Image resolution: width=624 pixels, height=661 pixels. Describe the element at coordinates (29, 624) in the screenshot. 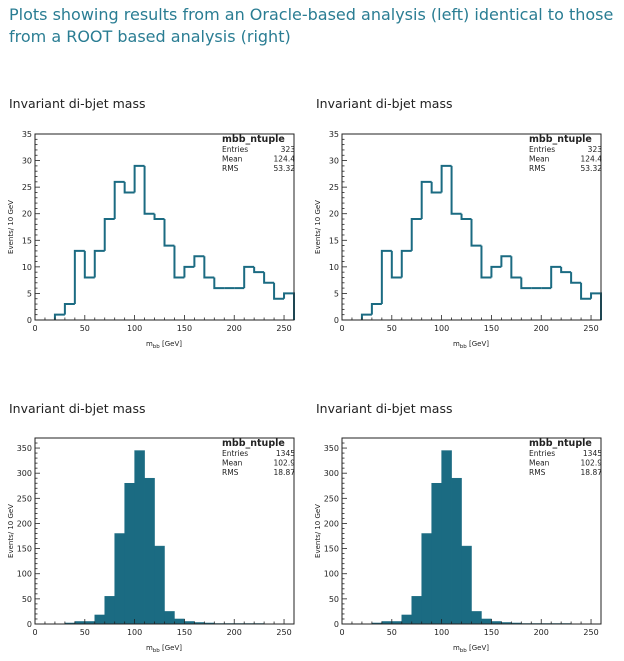

I see `y-tick-label: 0` at that location.